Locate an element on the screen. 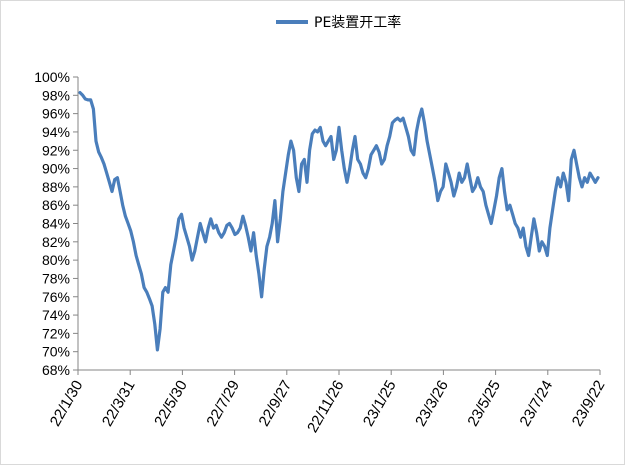 This screenshot has height=465, width=625. y-tick-label: 80% is located at coordinates (56, 260).